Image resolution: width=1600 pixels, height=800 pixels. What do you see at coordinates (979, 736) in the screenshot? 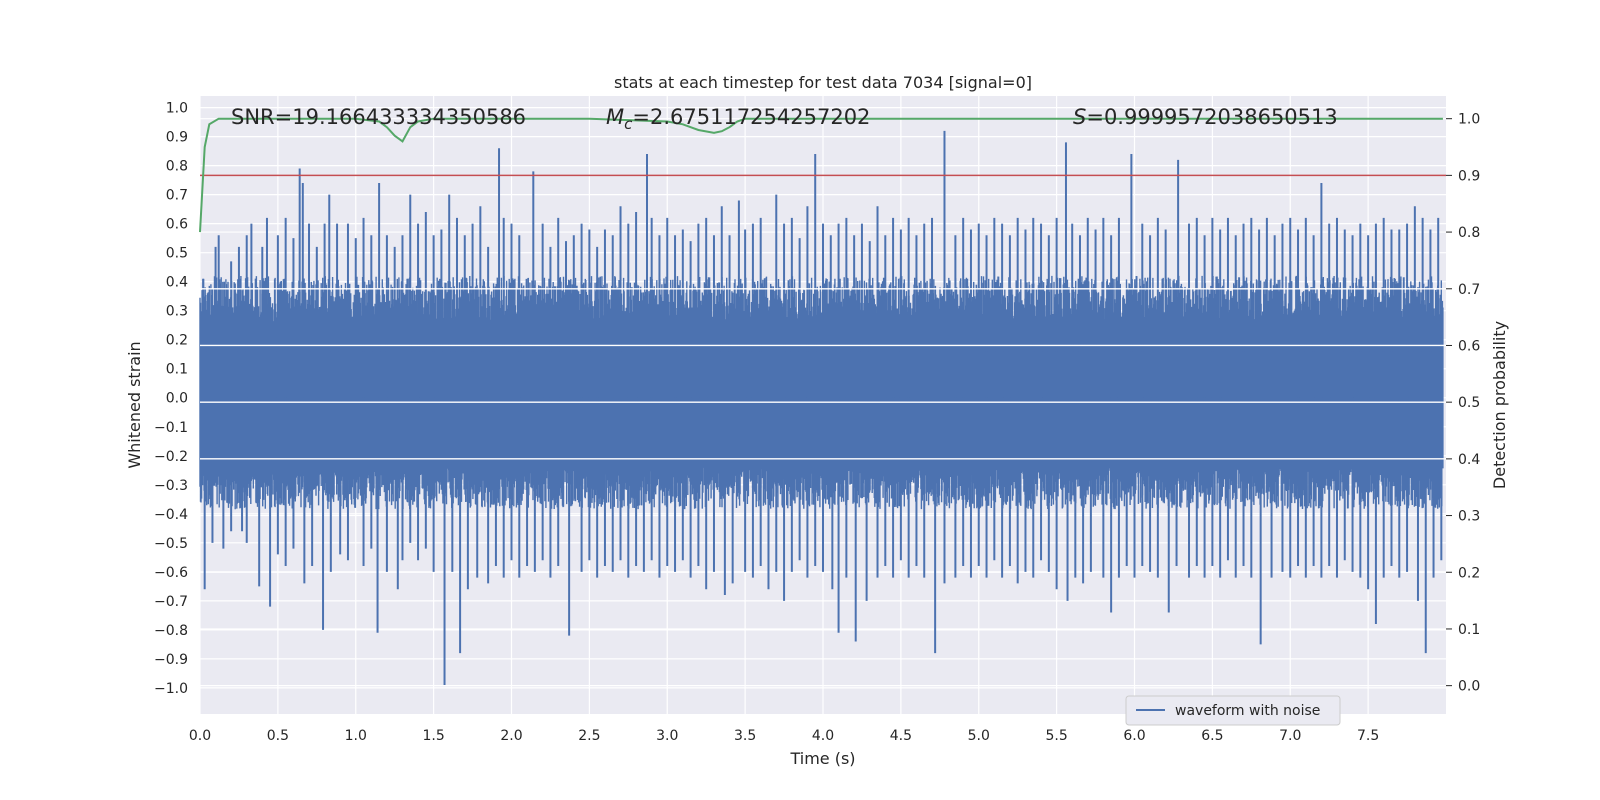
I see `x-tick-label: 5.0` at bounding box center [979, 736].